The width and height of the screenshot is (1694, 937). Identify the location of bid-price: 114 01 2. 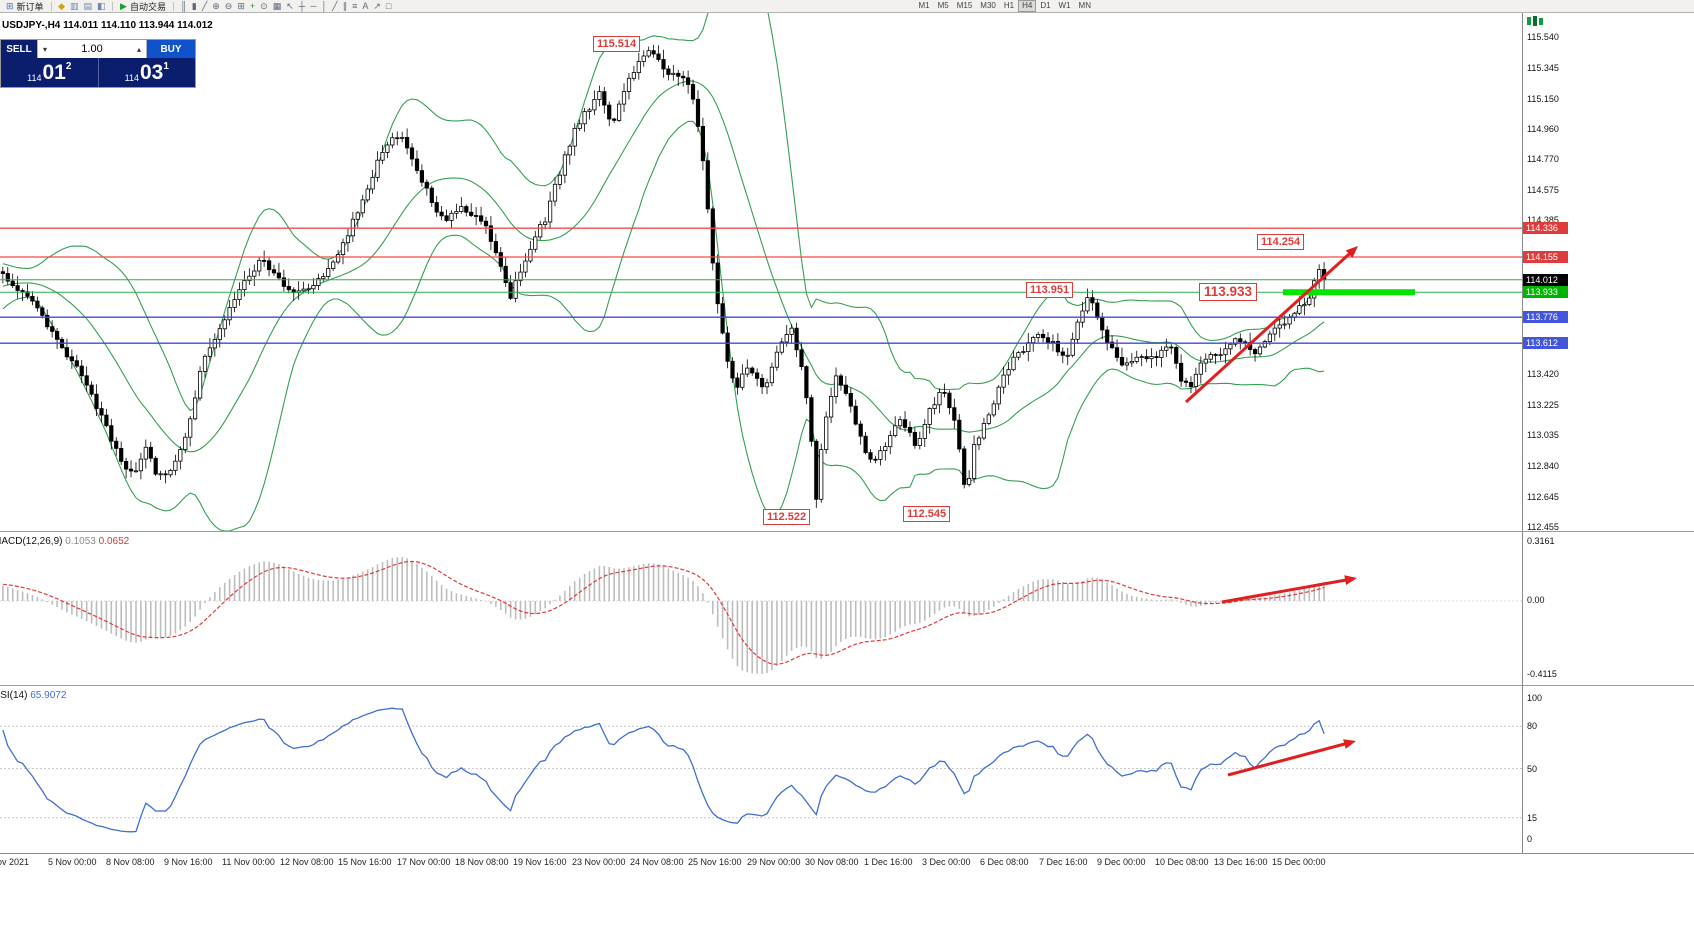
(49, 72).